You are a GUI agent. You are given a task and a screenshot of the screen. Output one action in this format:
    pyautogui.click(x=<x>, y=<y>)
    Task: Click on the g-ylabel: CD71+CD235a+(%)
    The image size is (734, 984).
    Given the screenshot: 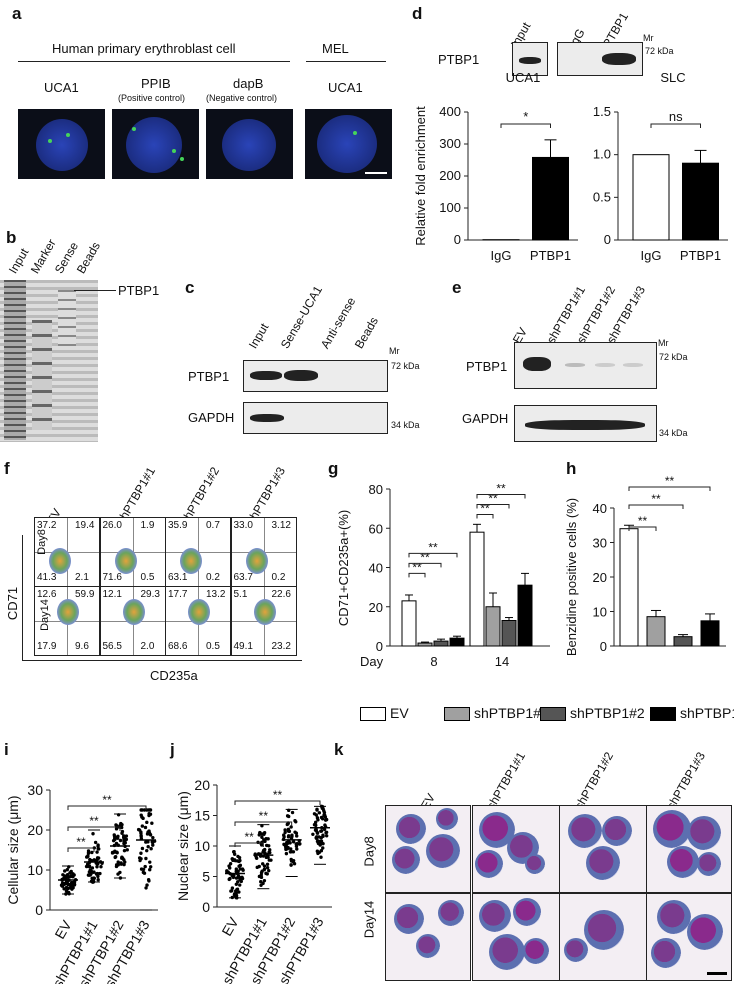 What is the action you would take?
    pyautogui.click(x=343, y=568)
    